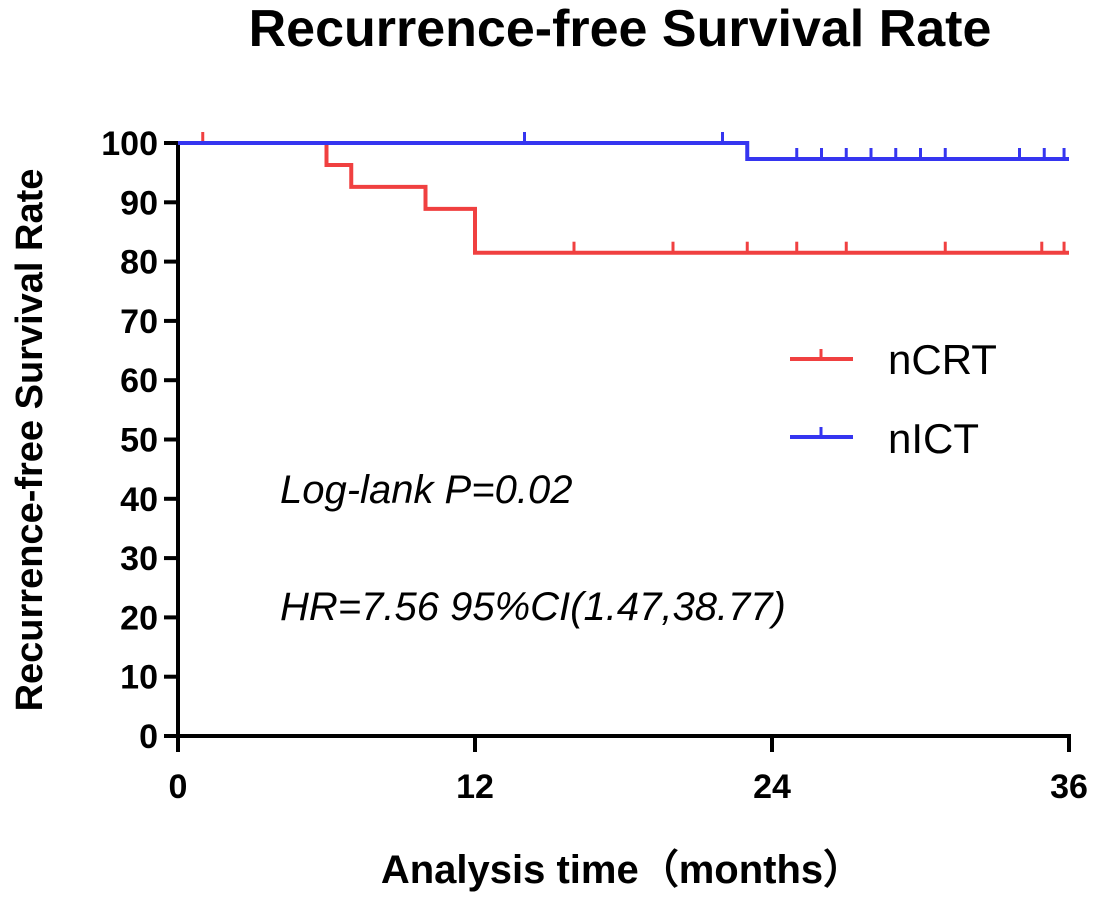 Image resolution: width=1097 pixels, height=898 pixels. I want to click on y-tick-label-70: 70, so click(139, 322).